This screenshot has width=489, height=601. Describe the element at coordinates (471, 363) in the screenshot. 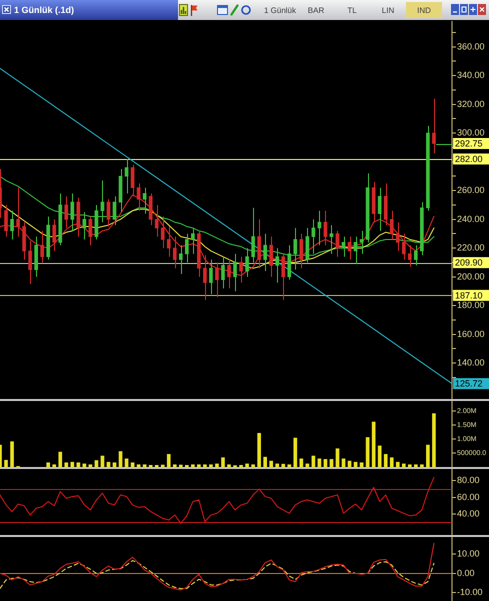

I see `y-tick-label: 140.00` at that location.